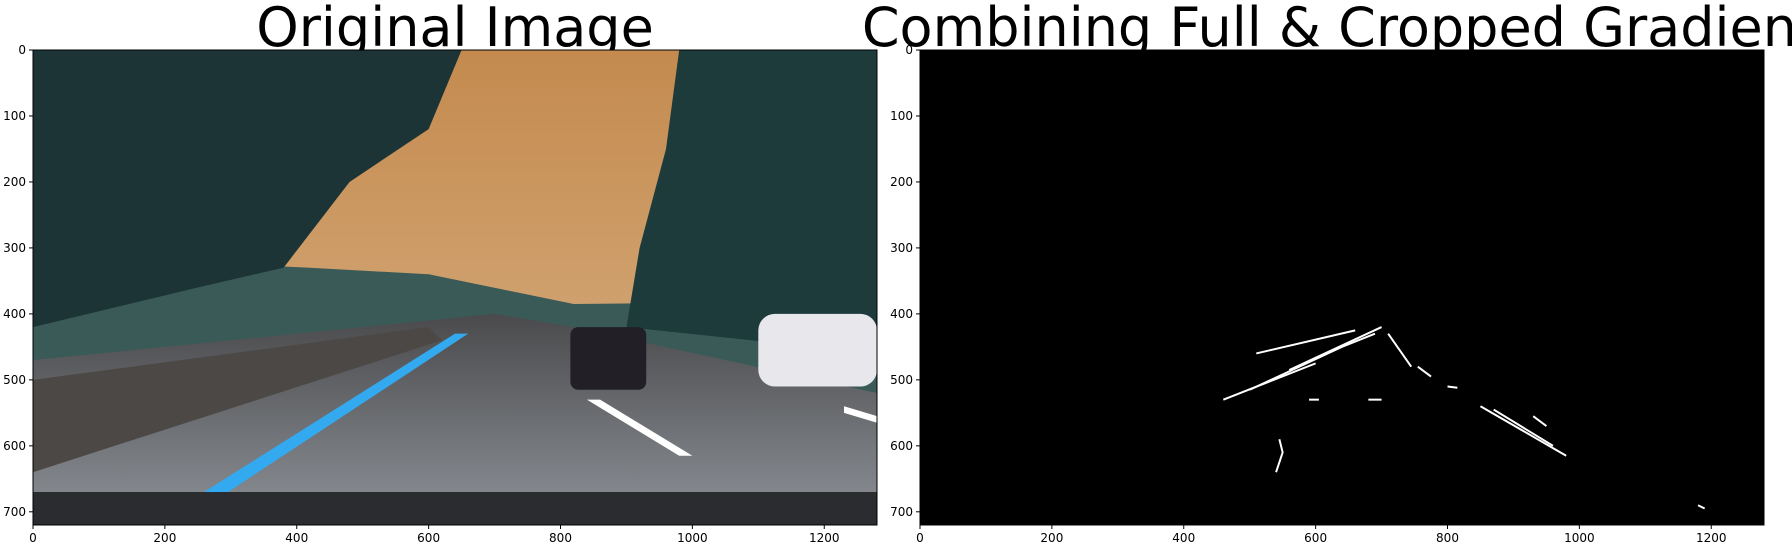 The image size is (1792, 549). Describe the element at coordinates (1327, 29) in the screenshot. I see `panel-title: Combining Full & Cropped Gradient` at that location.